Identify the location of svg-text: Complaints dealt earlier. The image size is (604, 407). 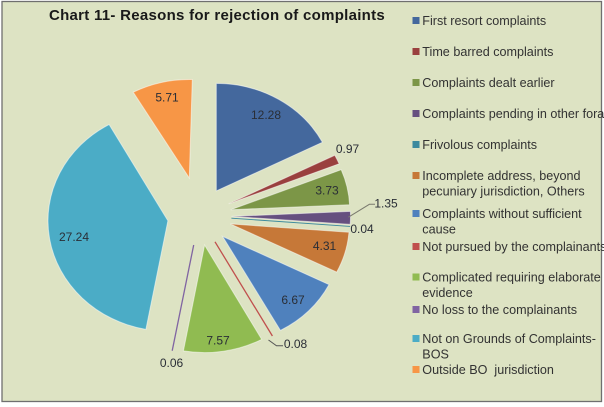
(488, 83).